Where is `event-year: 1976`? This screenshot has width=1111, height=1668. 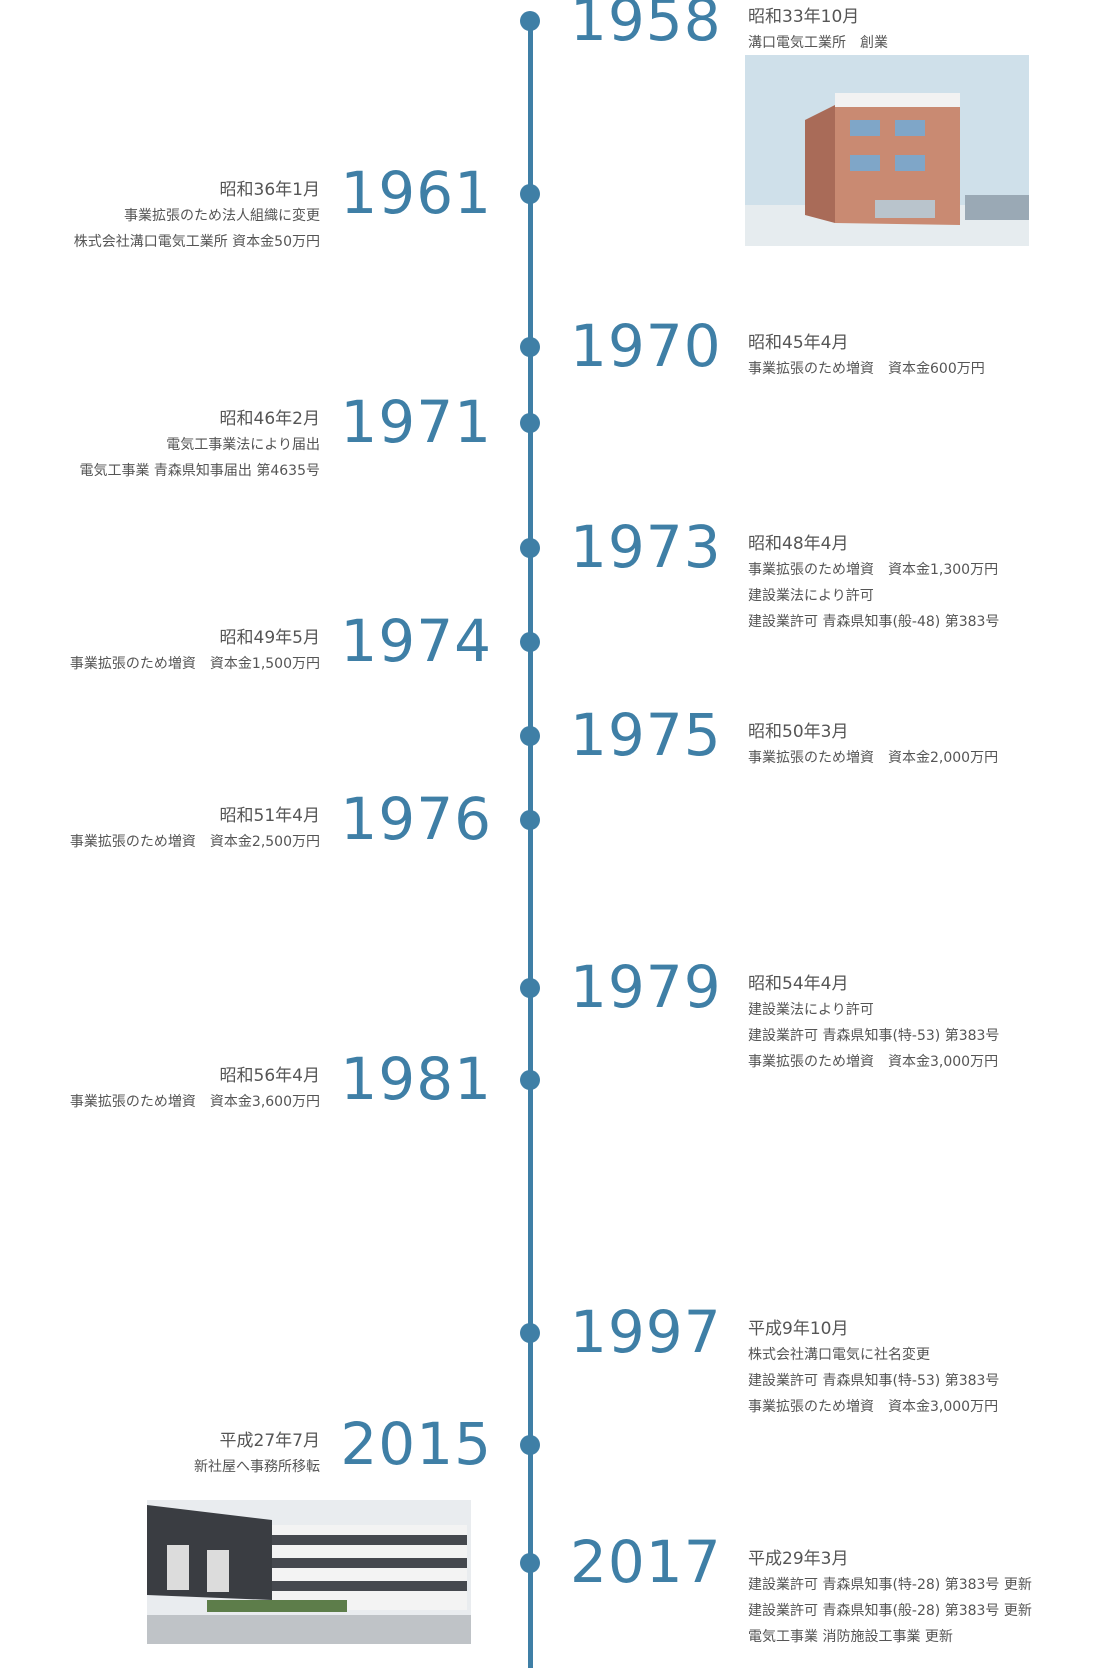
event-year: 1976 is located at coordinates (416, 819).